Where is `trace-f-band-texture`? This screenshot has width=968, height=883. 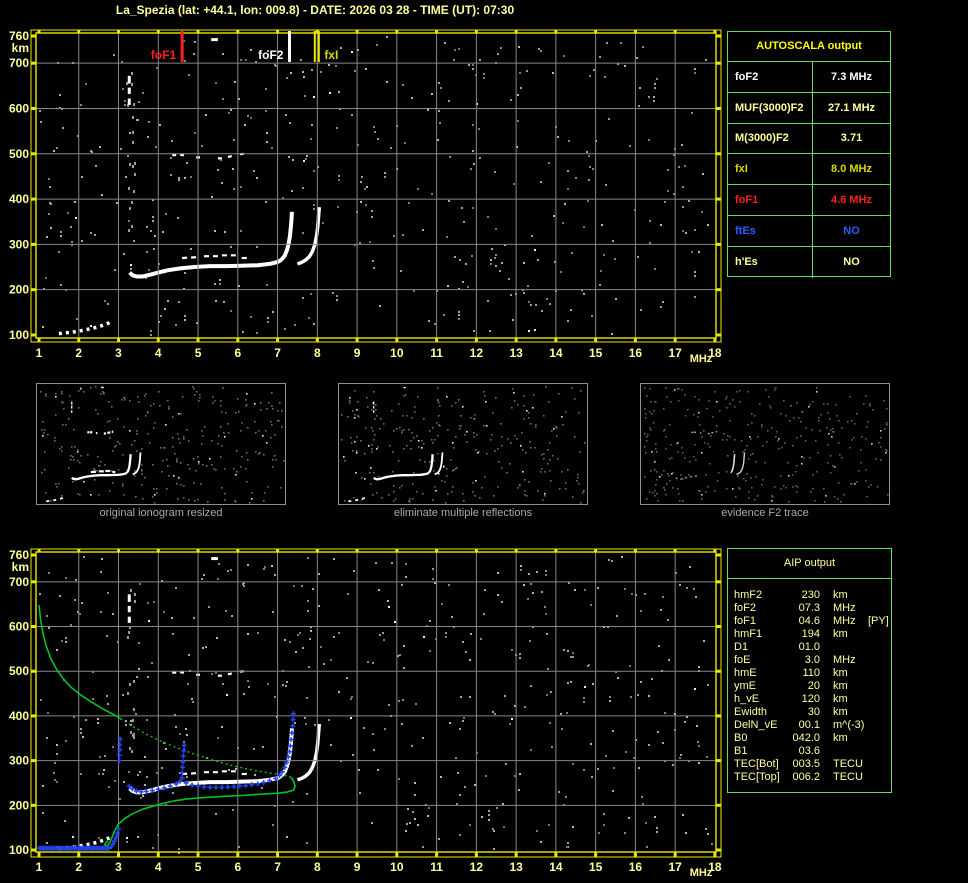 trace-f-band-texture is located at coordinates (216, 267).